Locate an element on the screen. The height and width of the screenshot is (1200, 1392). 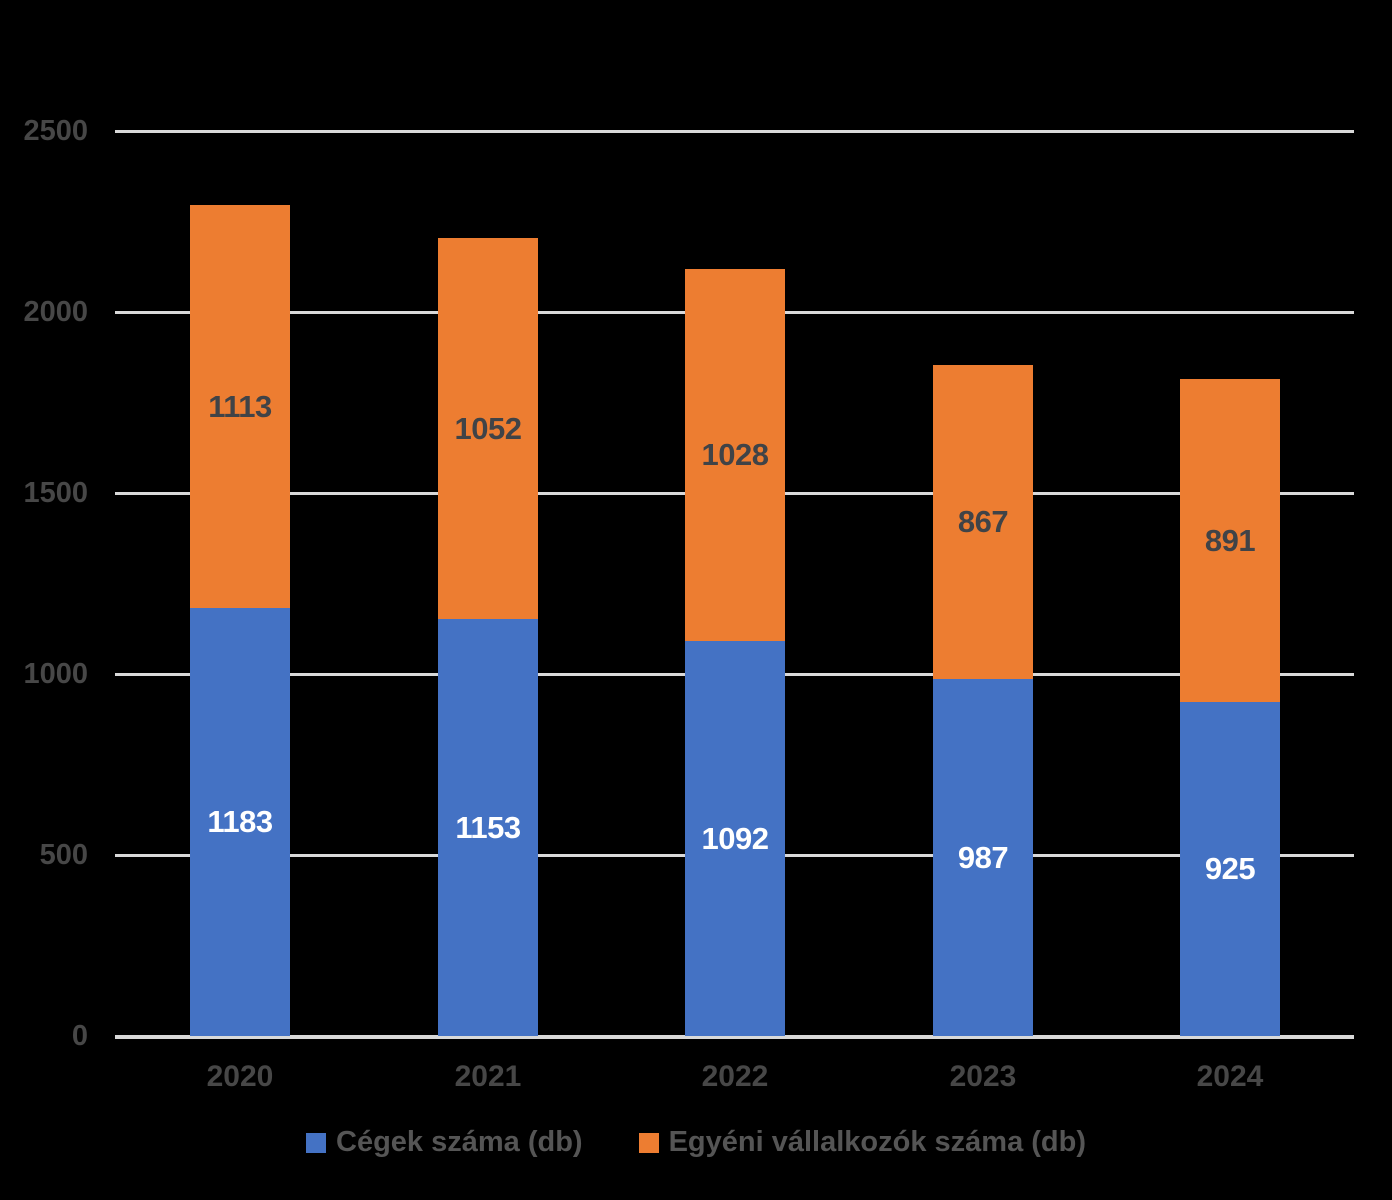
bar-segment: 1113 is located at coordinates (240, 406).